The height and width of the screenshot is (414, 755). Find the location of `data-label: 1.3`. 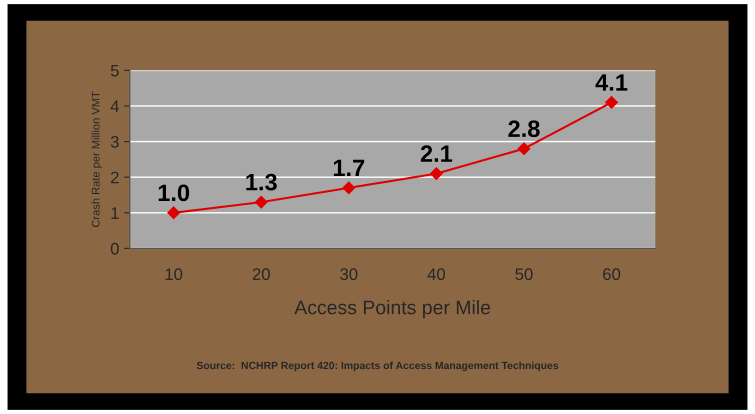

data-label: 1.3 is located at coordinates (261, 182).